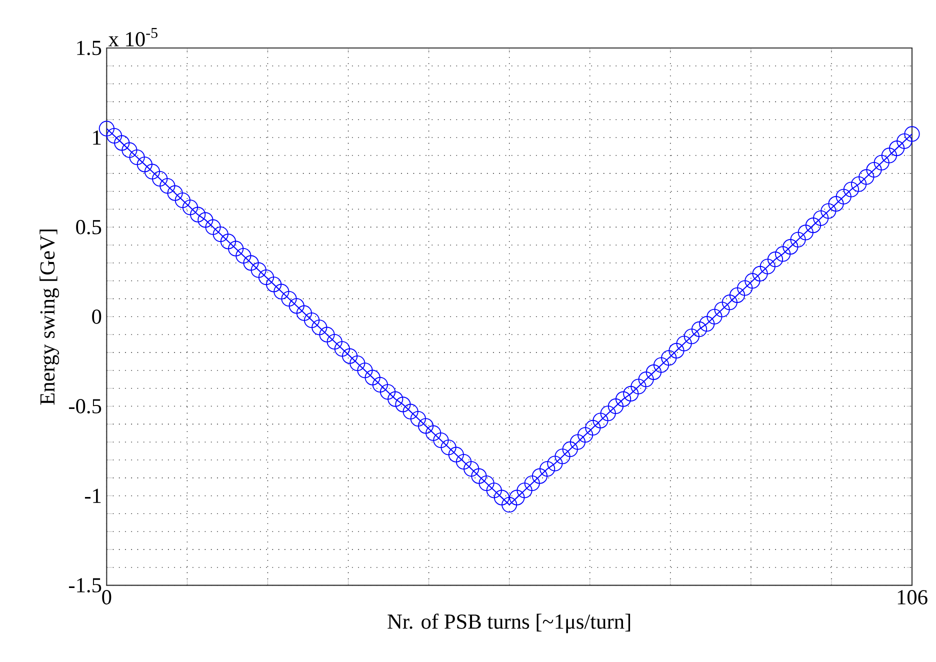 This screenshot has width=936, height=662. I want to click on y-tick-label: 1.5, so click(89, 48).